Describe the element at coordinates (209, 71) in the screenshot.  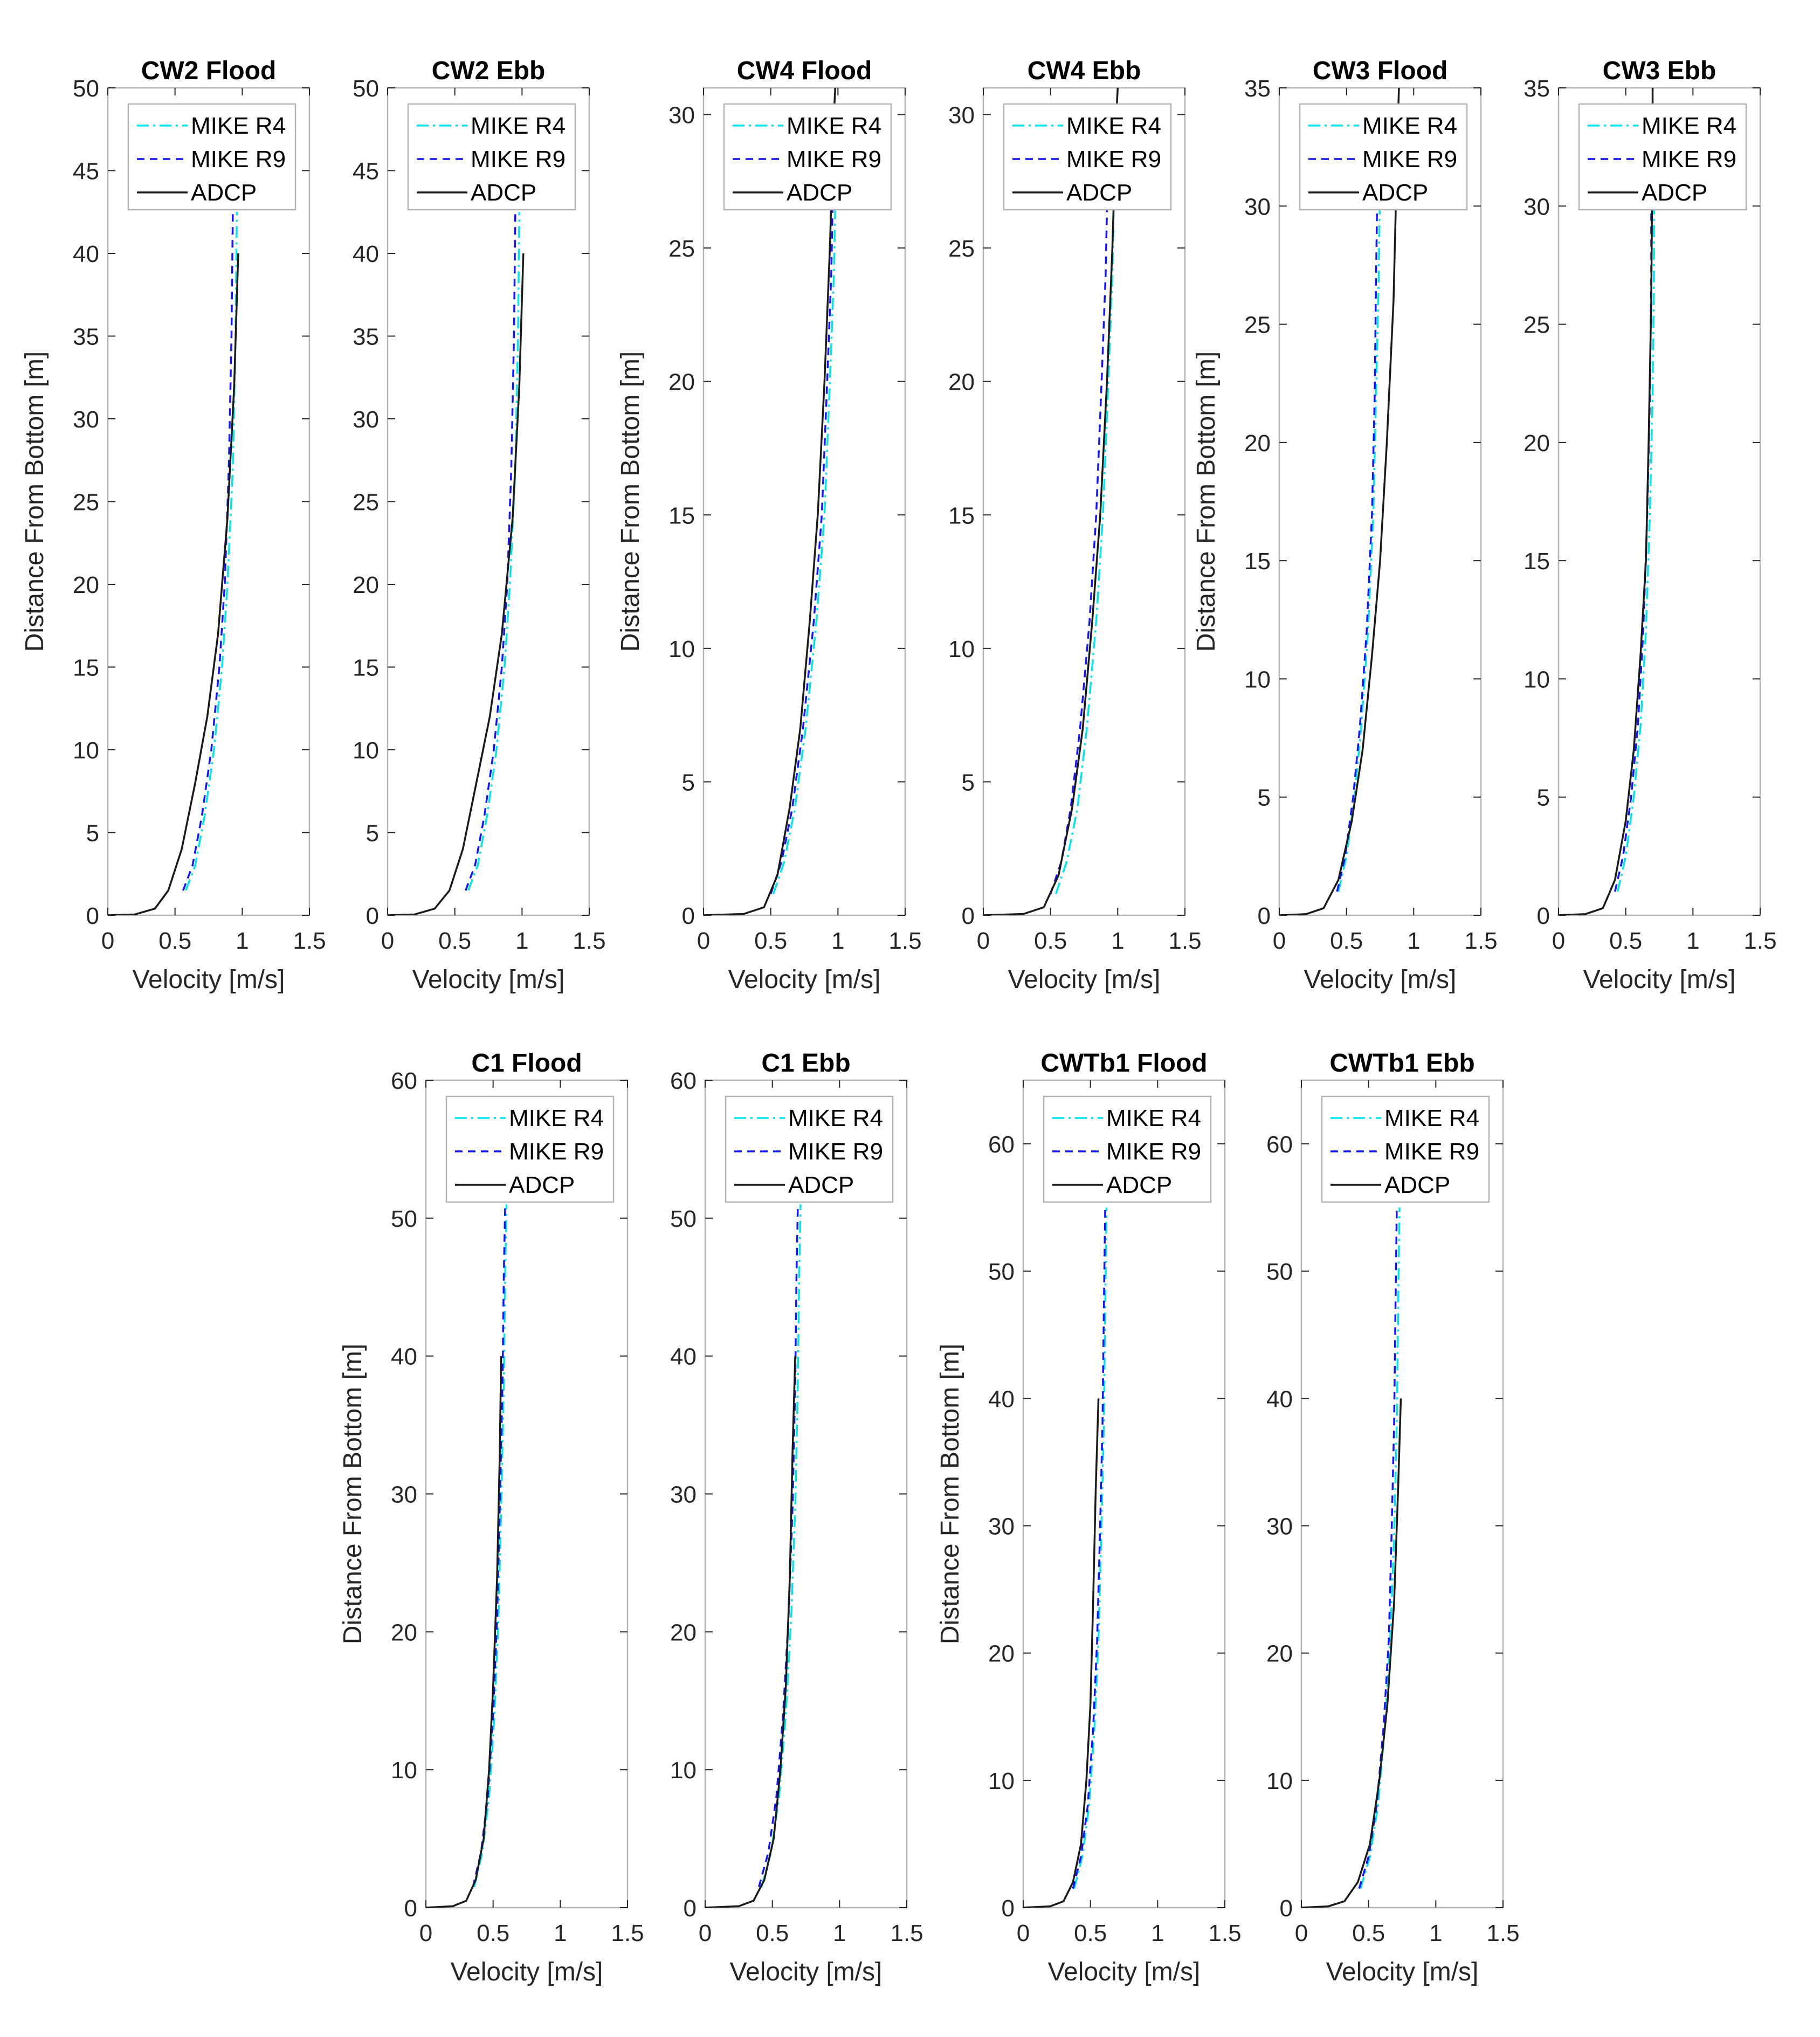
I see `chart-title: CW2 Flood` at that location.